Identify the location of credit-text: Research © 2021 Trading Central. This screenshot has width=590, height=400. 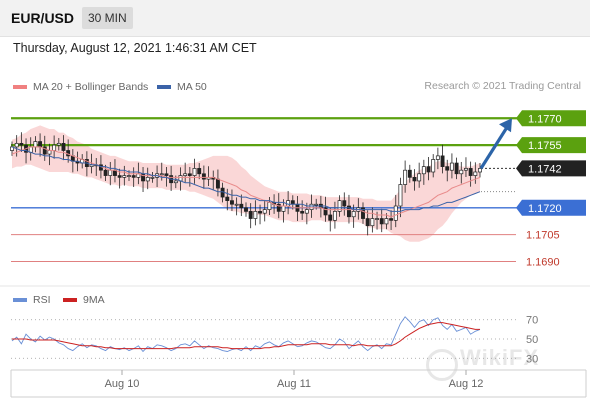
(502, 86).